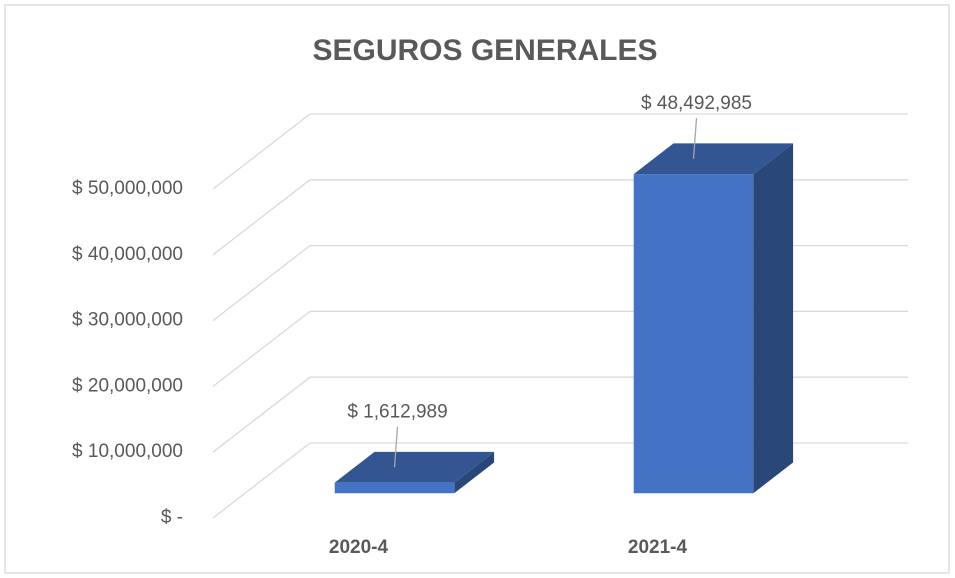  Describe the element at coordinates (127, 320) in the screenshot. I see `y-tick-label: $ 30,000,000` at that location.